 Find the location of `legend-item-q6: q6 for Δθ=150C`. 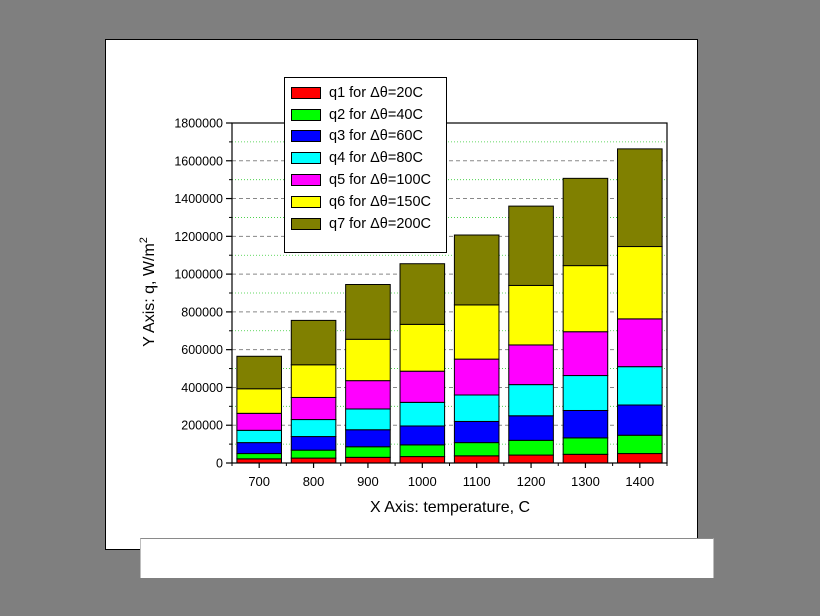

legend-item-q6: q6 for Δθ=150C is located at coordinates (365, 202).